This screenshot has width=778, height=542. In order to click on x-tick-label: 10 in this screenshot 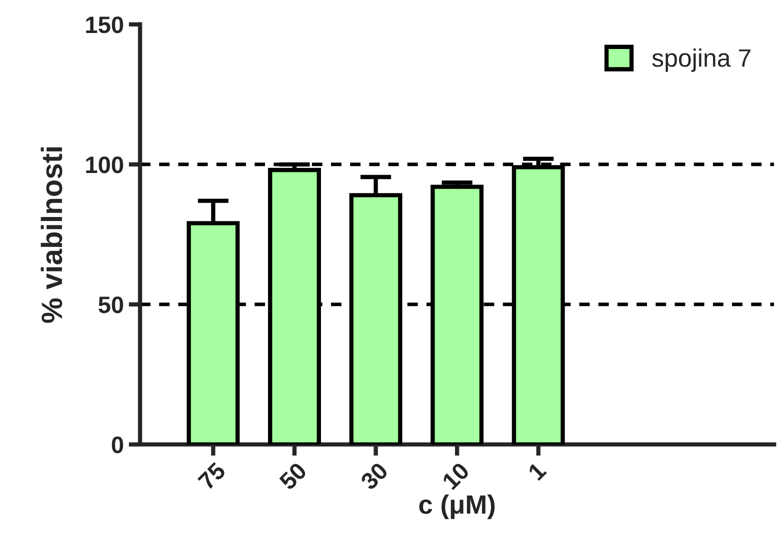, I will do `click(456, 476)`.